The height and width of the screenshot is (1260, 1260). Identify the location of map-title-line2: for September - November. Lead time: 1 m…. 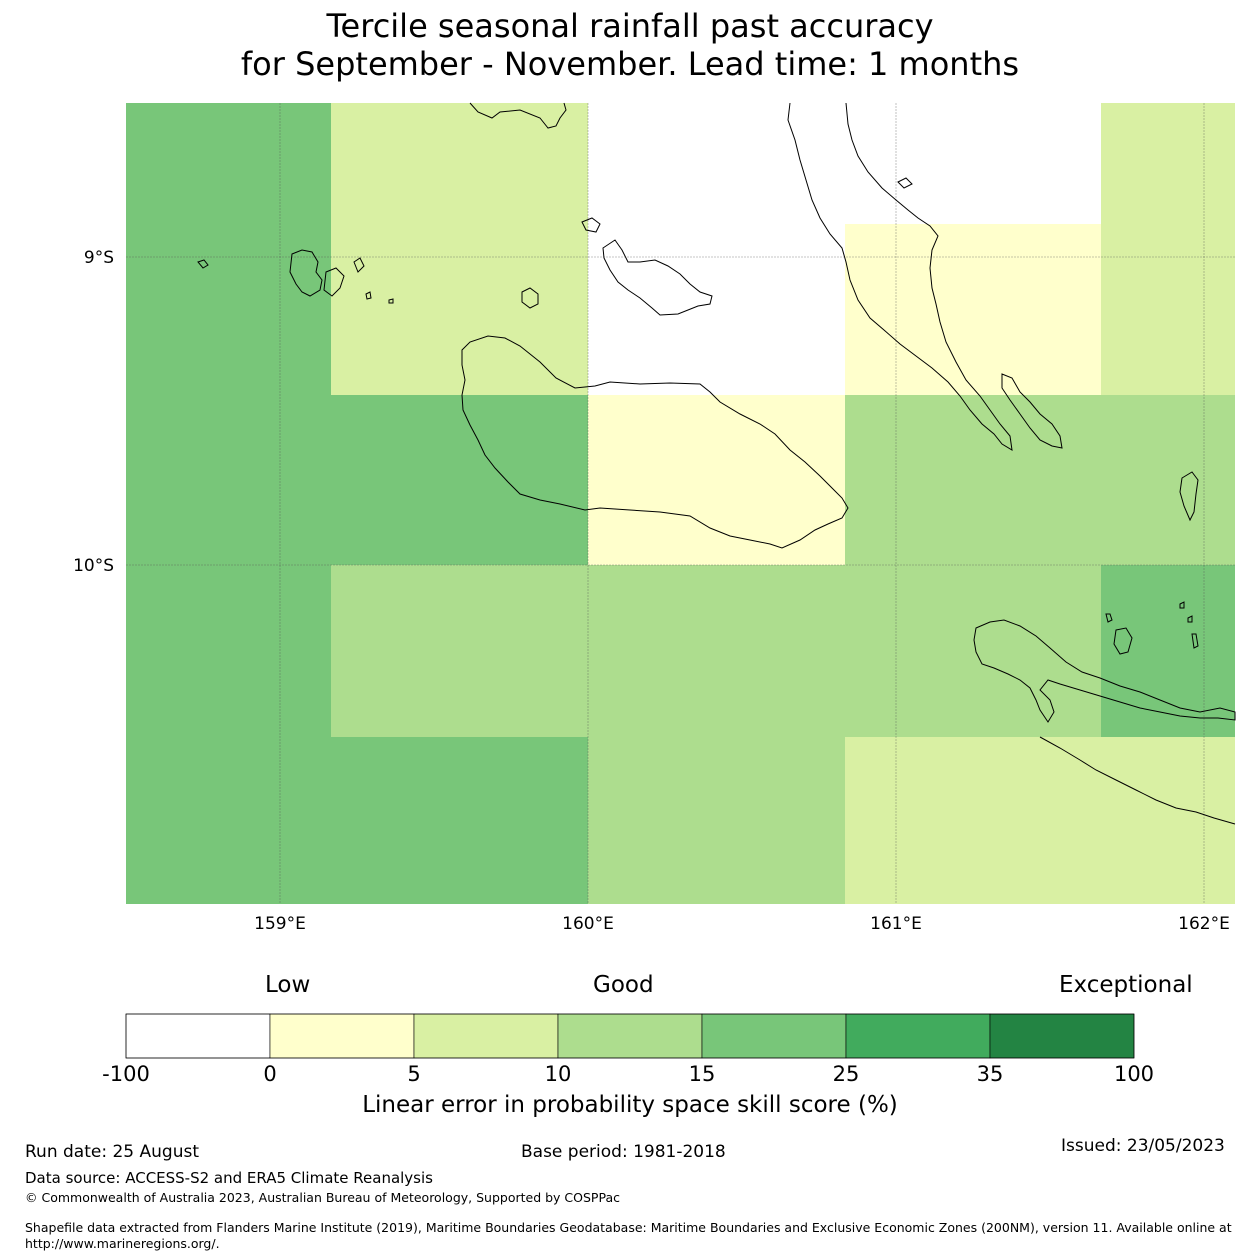
(630, 64).